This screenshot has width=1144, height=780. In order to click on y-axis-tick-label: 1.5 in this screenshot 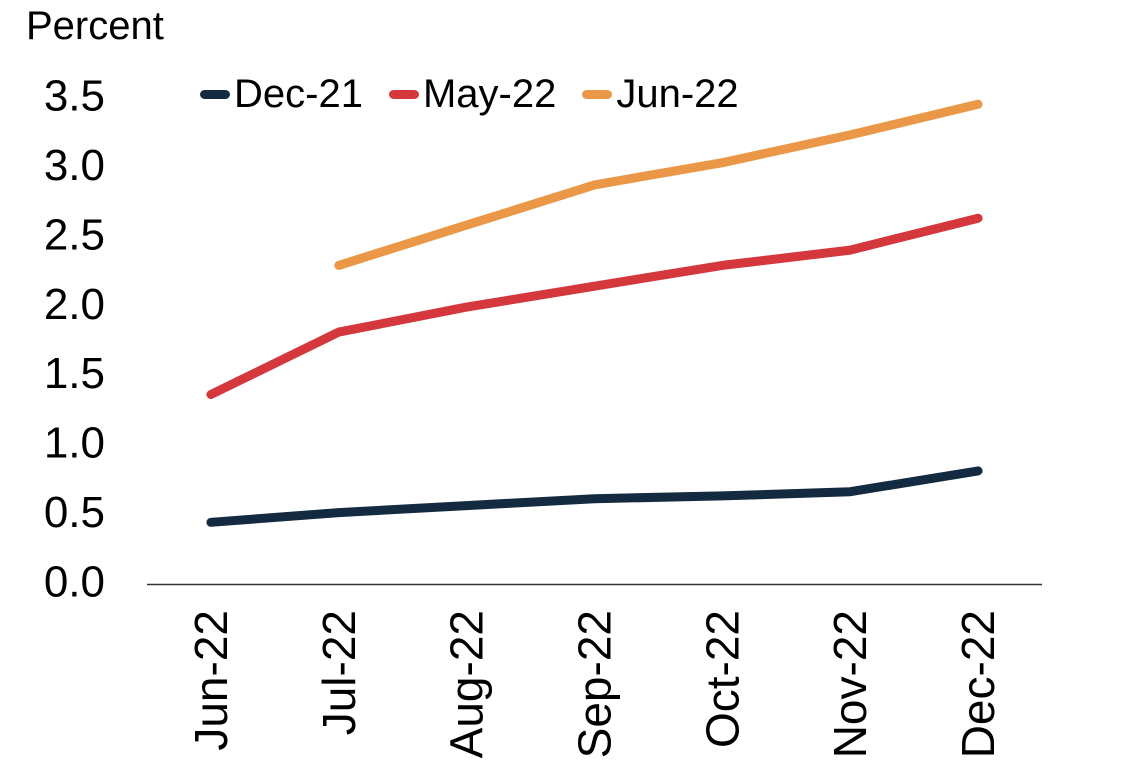, I will do `click(74, 373)`.